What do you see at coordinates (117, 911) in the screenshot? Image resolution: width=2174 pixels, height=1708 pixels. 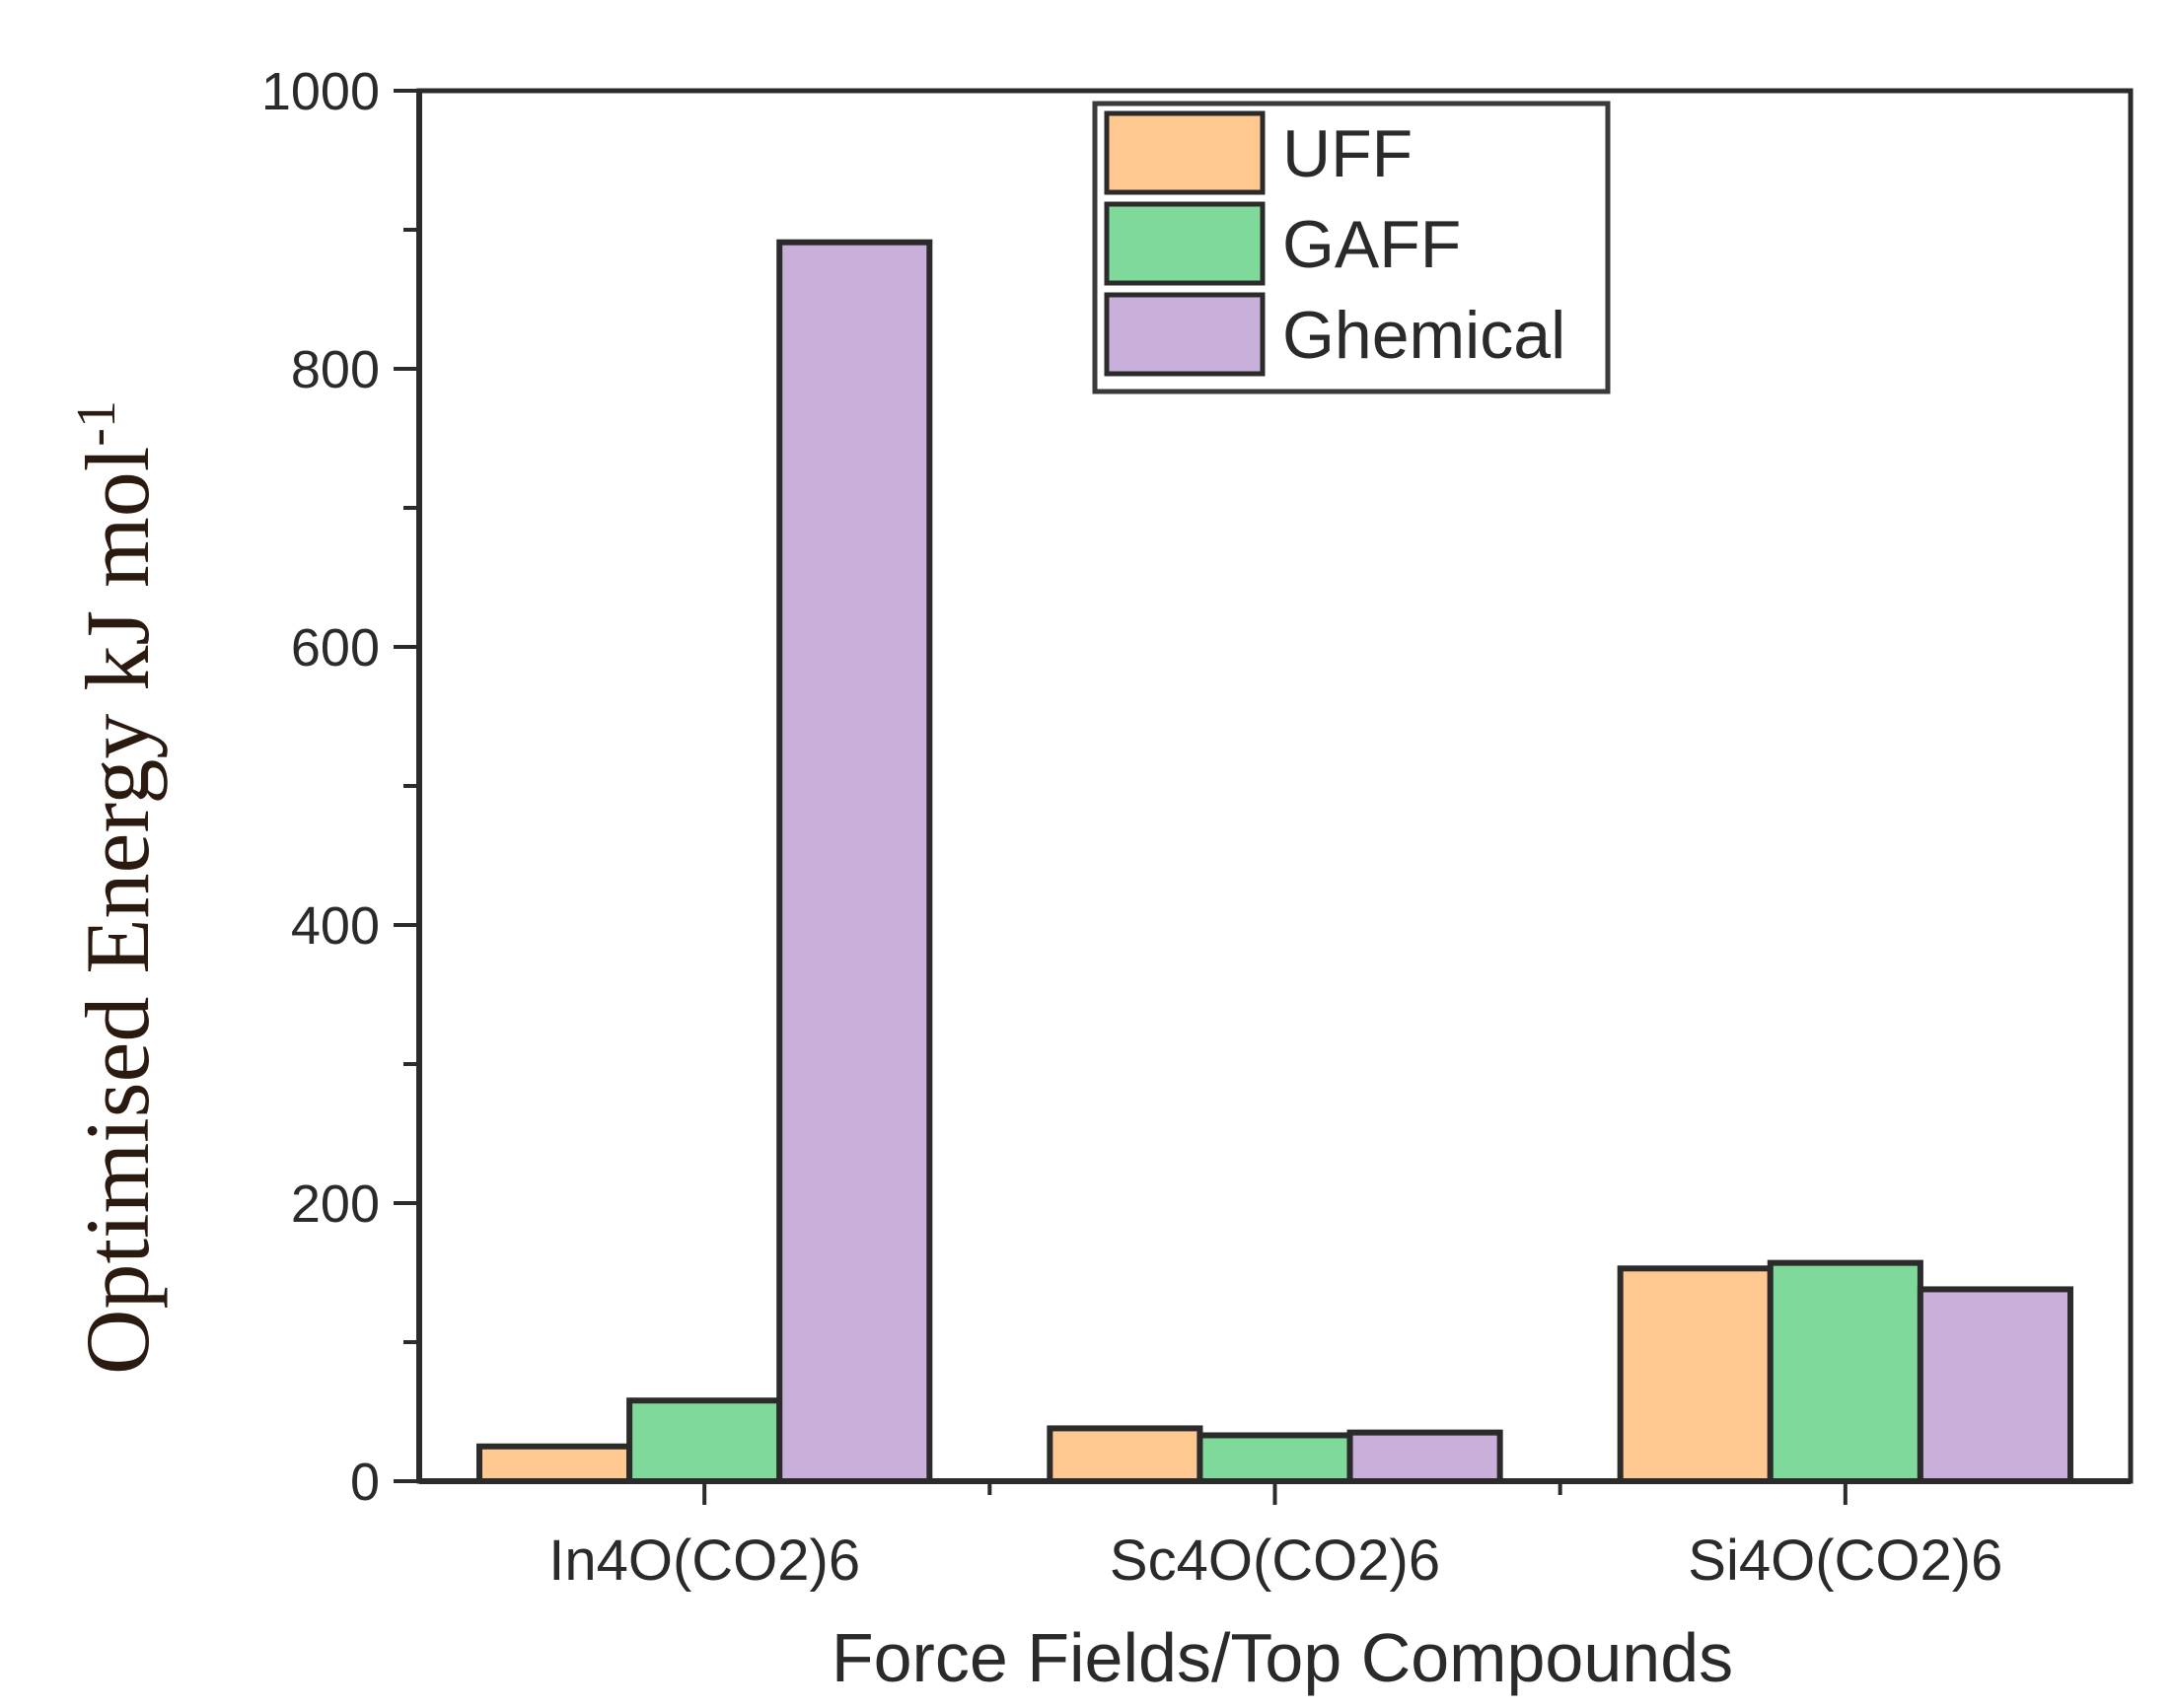 I see `y-axis-title-main: Optimised Energy kJ mol` at bounding box center [117, 911].